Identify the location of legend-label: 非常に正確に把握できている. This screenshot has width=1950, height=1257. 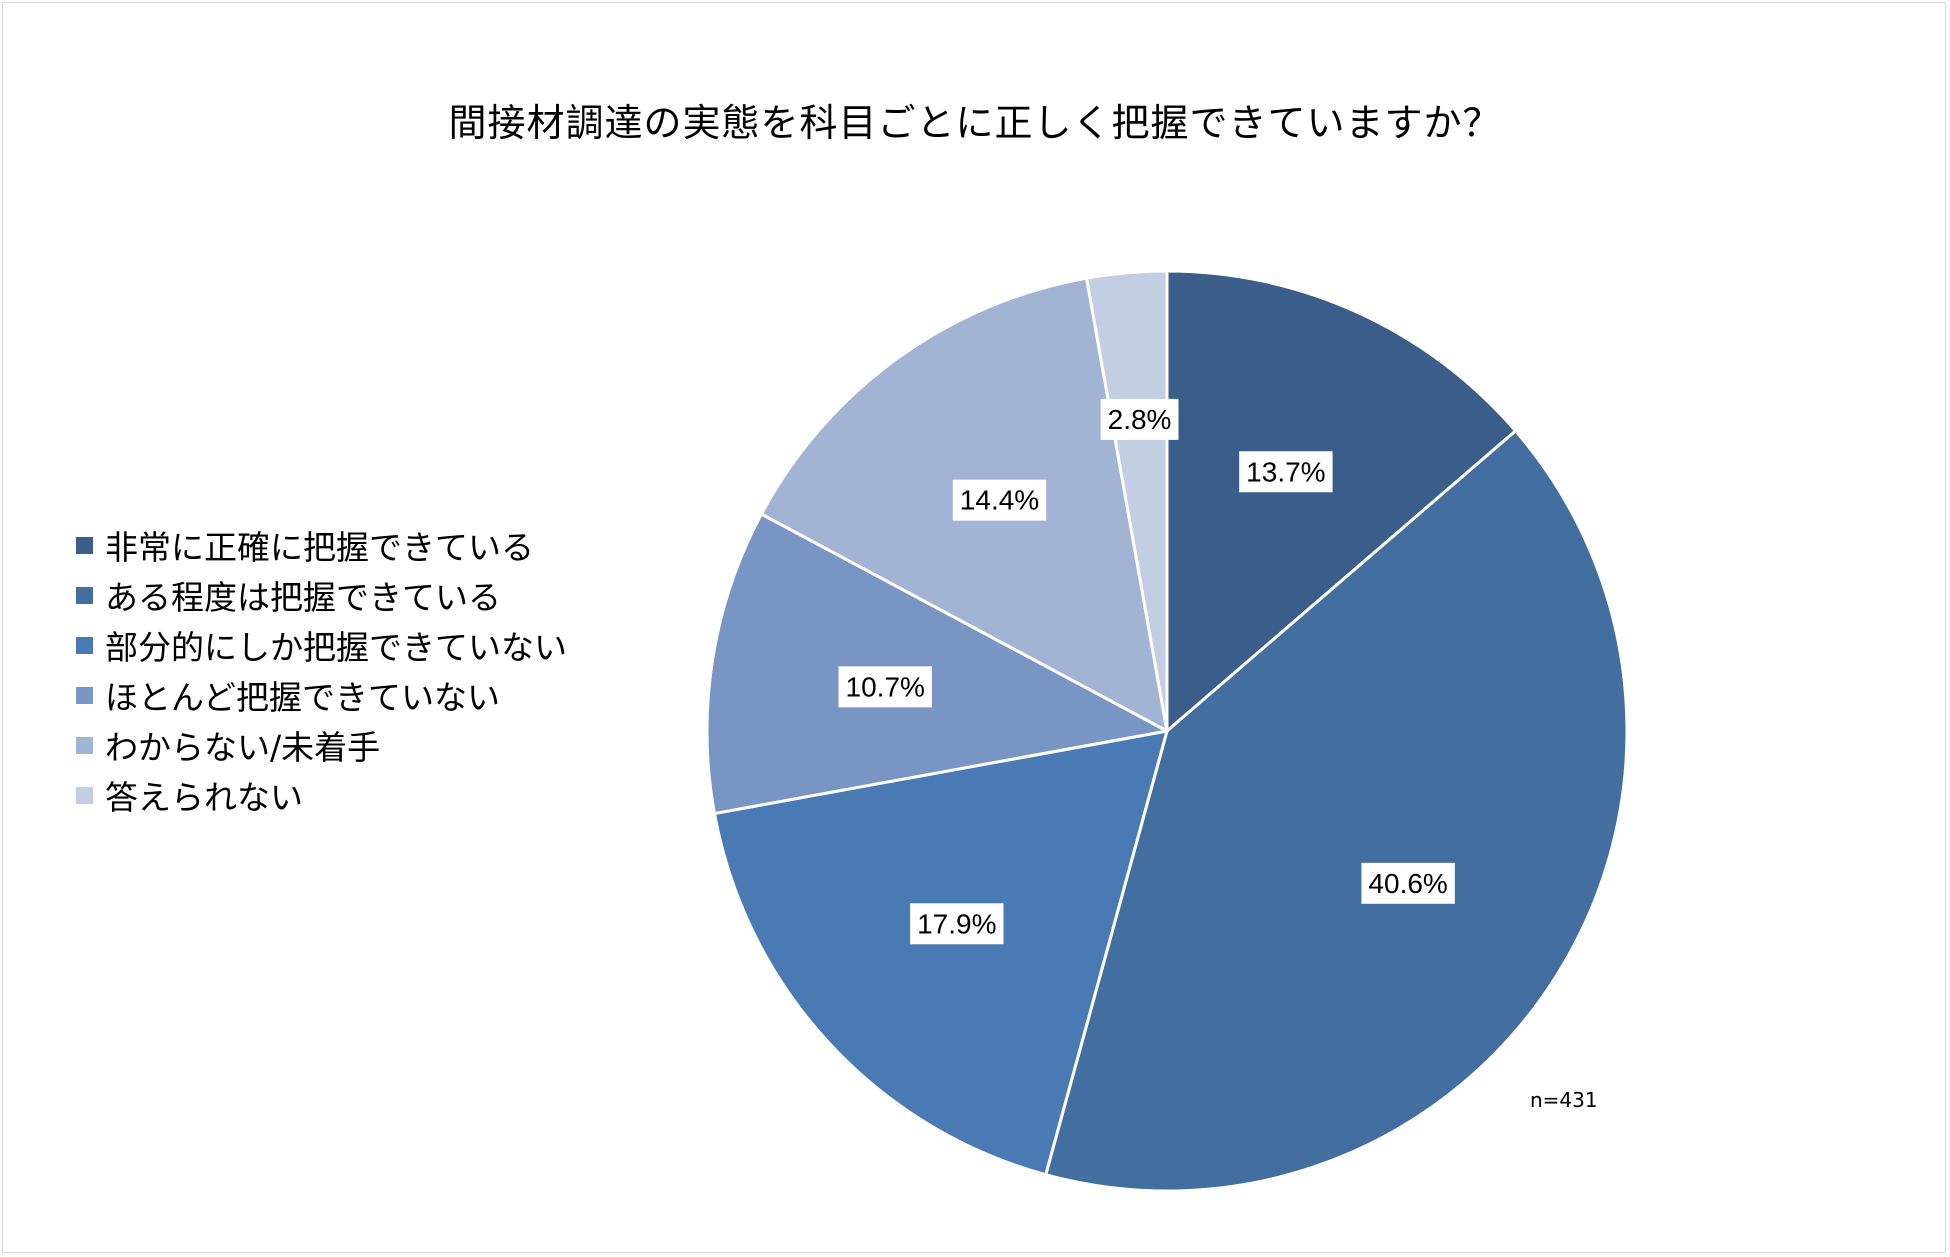
(319, 547).